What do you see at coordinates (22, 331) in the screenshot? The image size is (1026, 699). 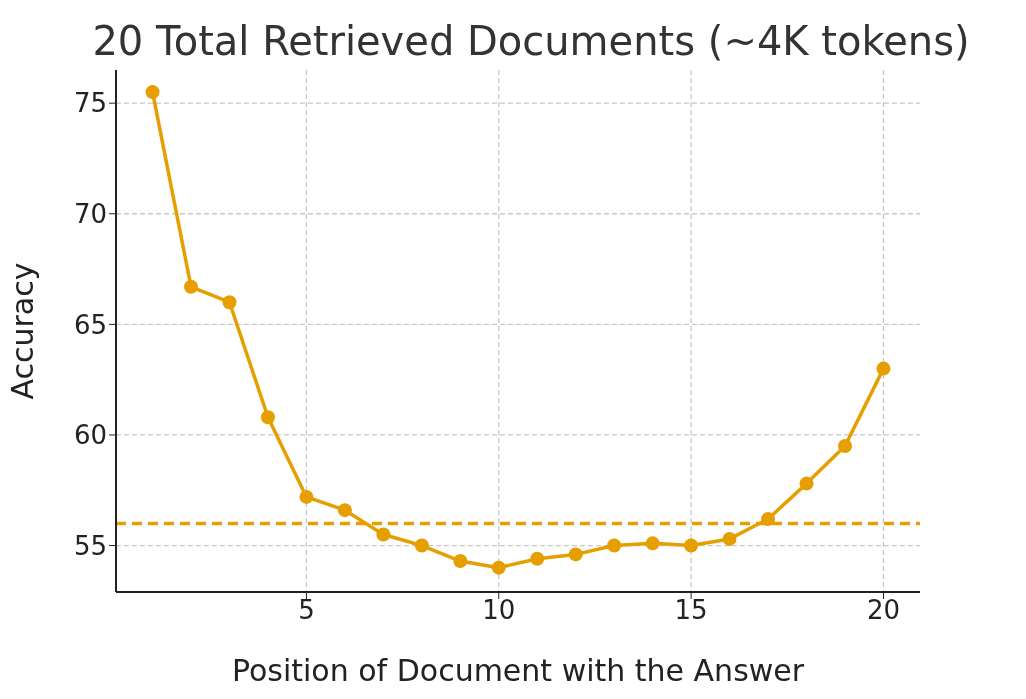 I see `y-axis-title: Accuracy` at bounding box center [22, 331].